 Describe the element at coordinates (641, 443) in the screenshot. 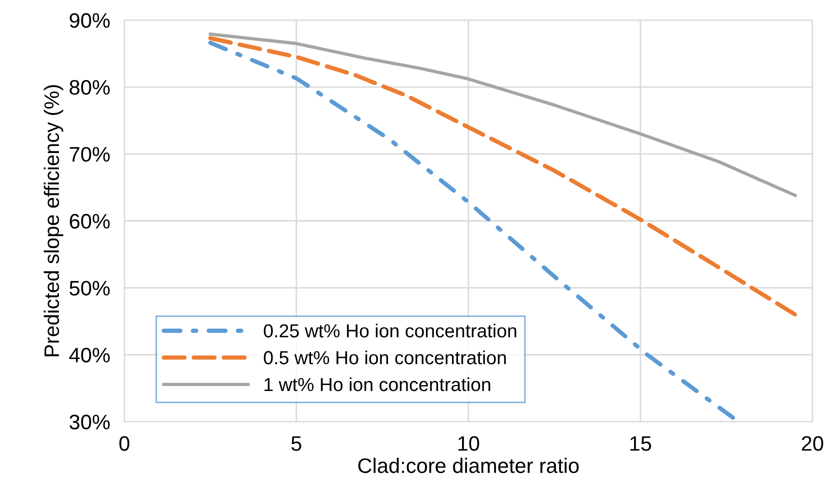

I see `x-tick-label: 15` at that location.